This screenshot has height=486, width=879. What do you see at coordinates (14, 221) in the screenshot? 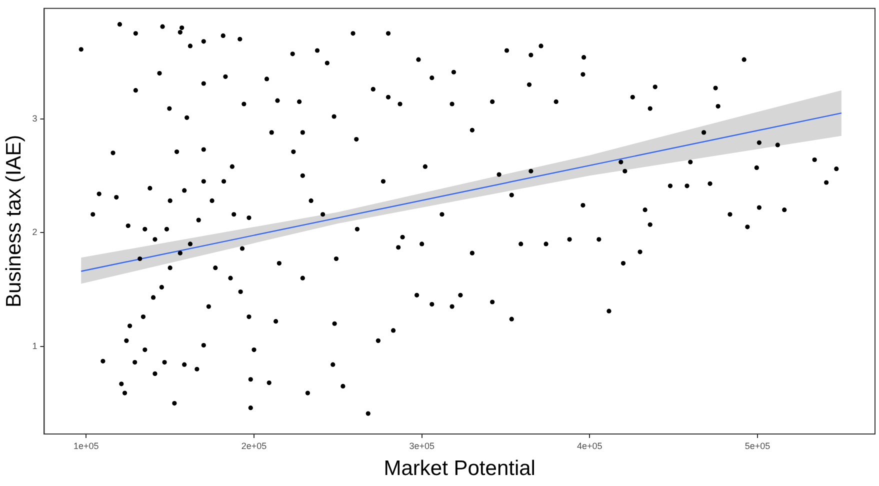
I see `y-axis-title: Business tax (IAE)` at bounding box center [14, 221].